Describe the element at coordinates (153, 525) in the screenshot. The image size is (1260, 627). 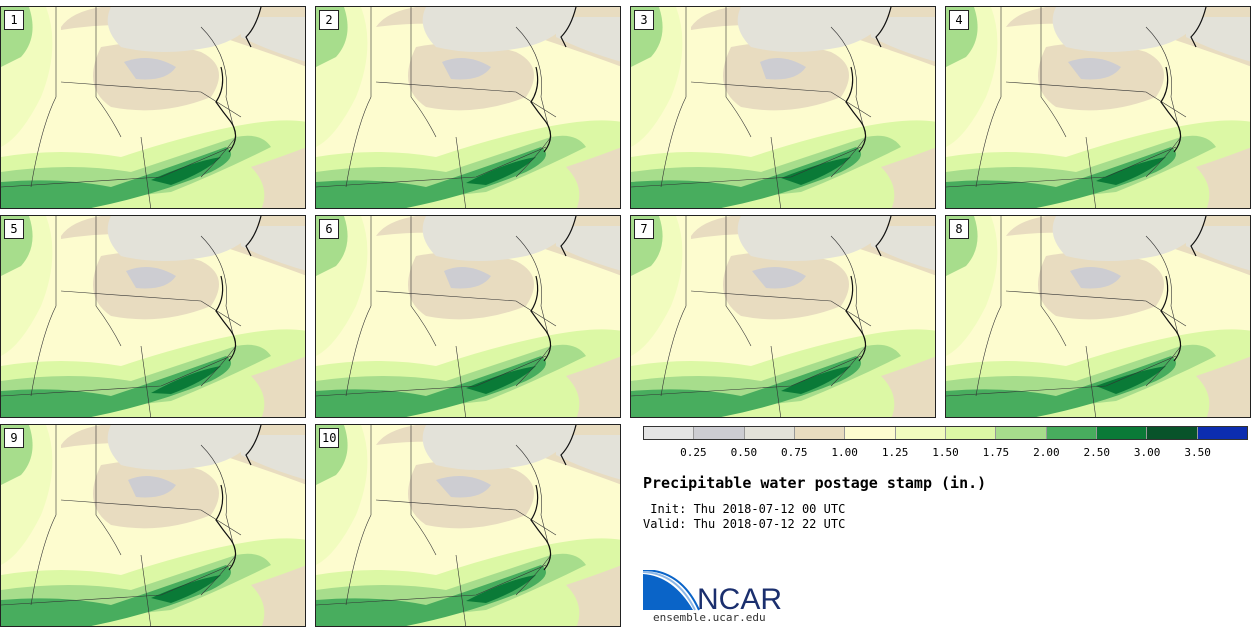
I see `stamp-map-9: 9` at that location.